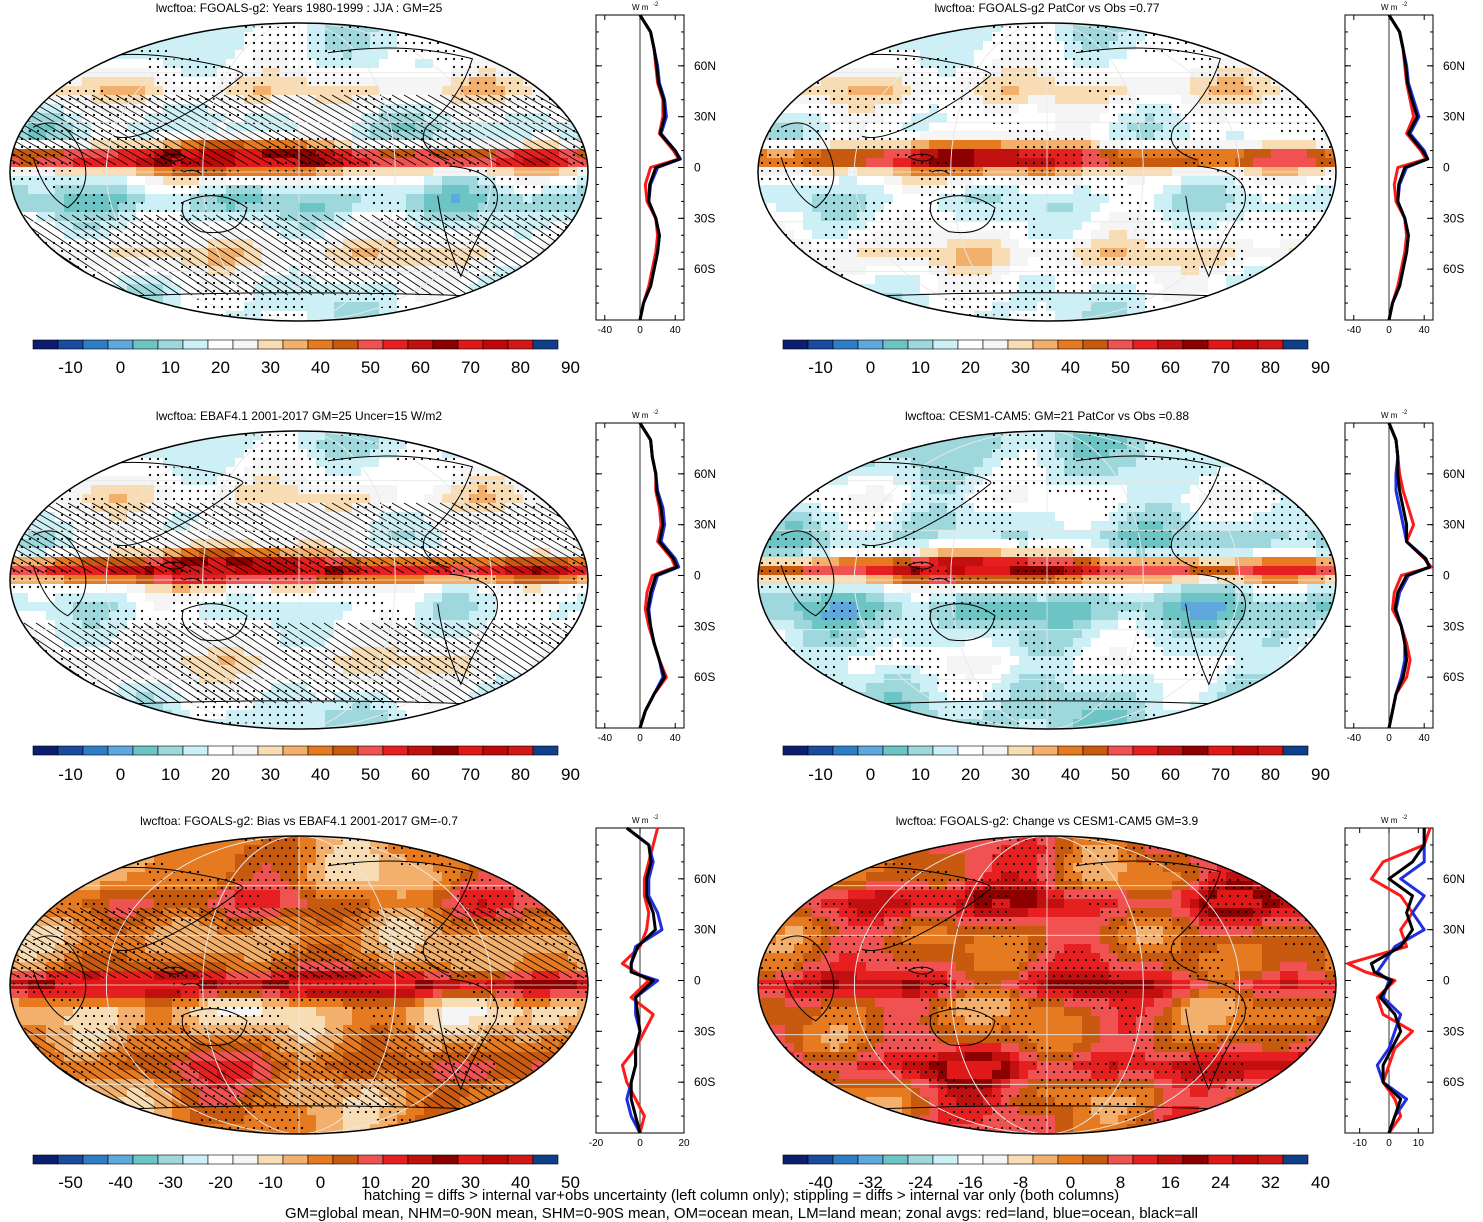 The width and height of the screenshot is (1483, 1222). Describe the element at coordinates (270, 367) in the screenshot. I see `colorbar-tick-label: 30` at that location.